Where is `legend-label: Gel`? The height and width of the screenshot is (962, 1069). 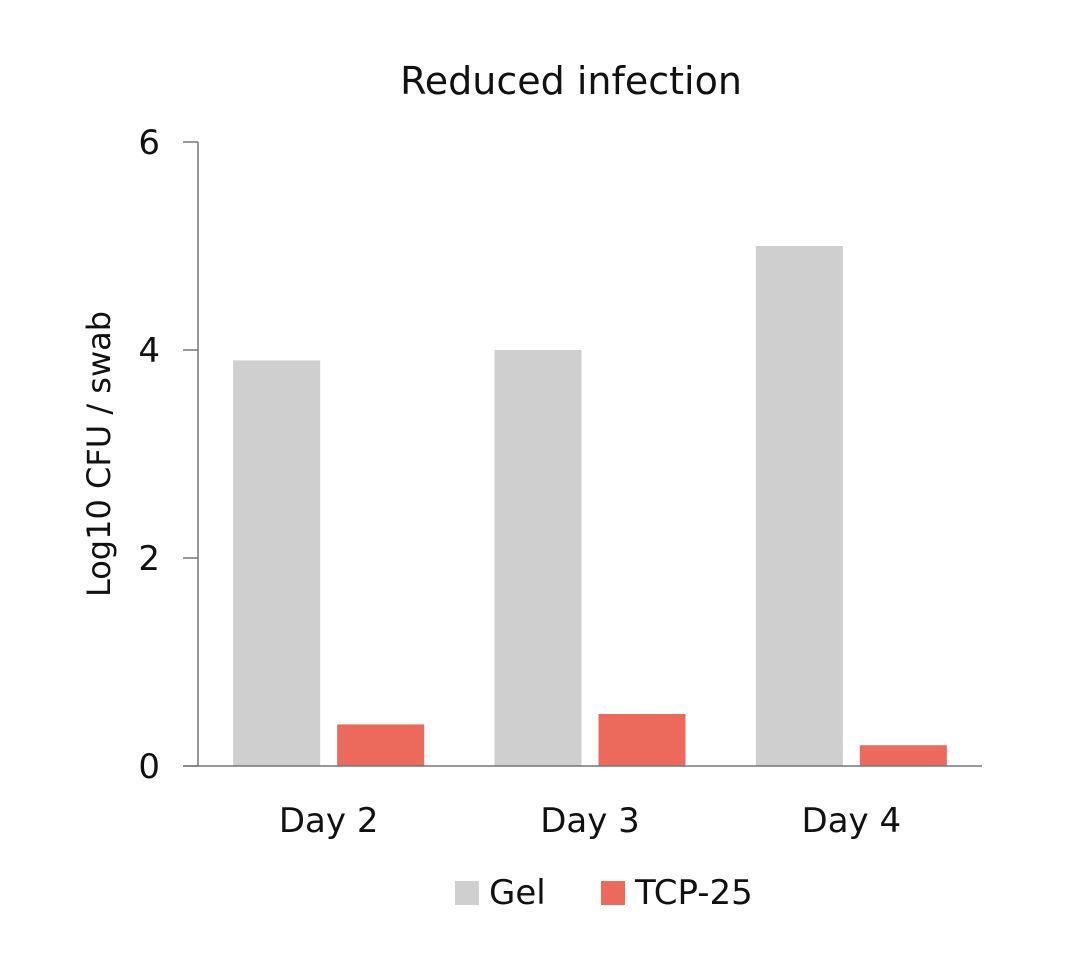
legend-label: Gel is located at coordinates (517, 893).